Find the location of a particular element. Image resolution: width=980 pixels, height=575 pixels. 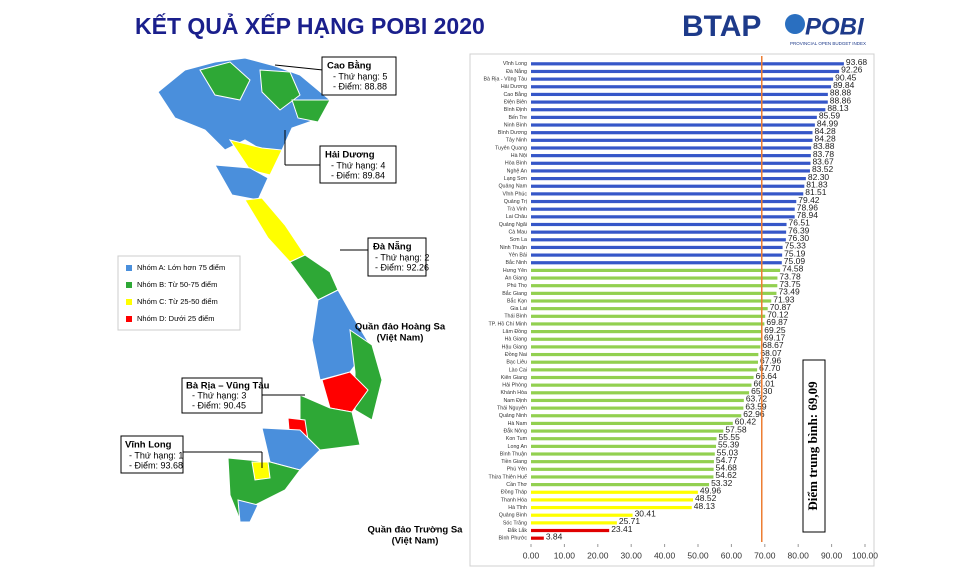

value-label: 88.88 is located at coordinates (841, 93).